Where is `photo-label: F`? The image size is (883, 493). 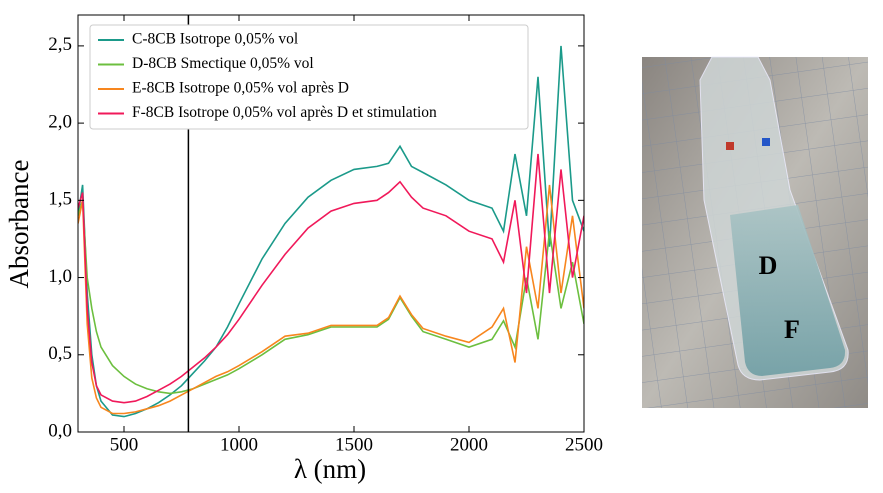 photo-label: F is located at coordinates (792, 329).